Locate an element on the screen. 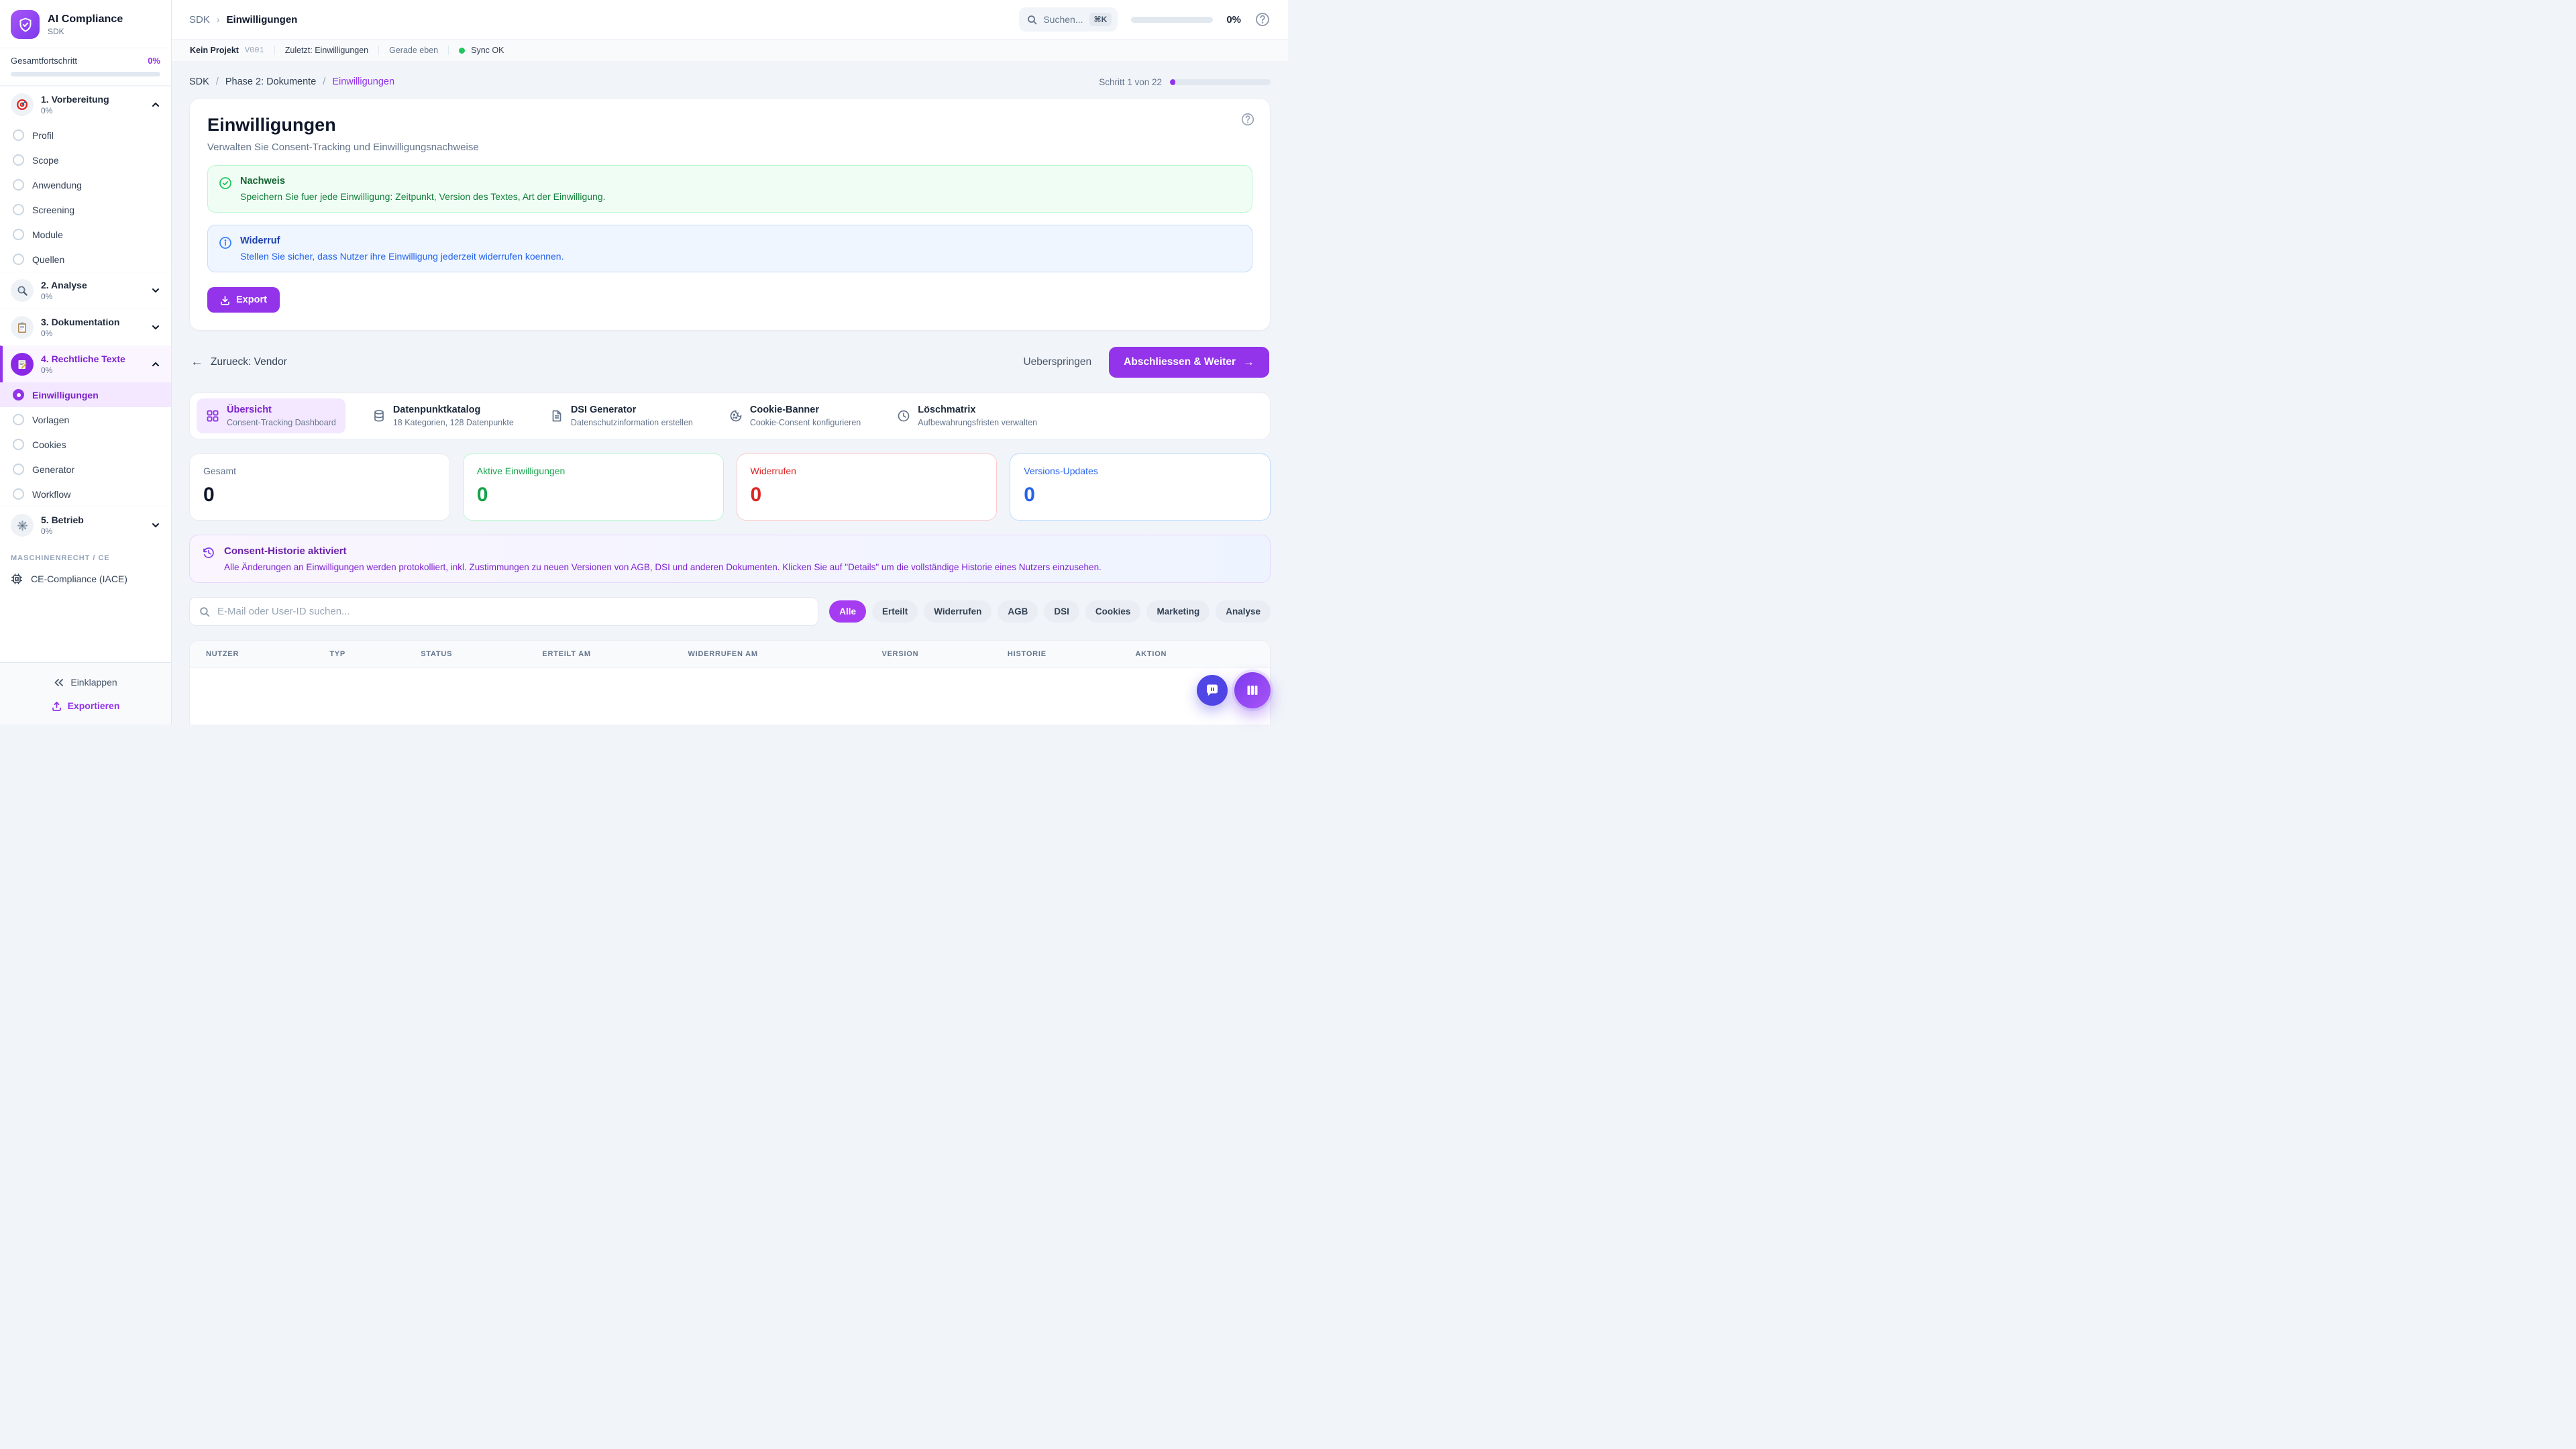 Image resolution: width=2576 pixels, height=1449 pixels. cookie-icon is located at coordinates (736, 416).